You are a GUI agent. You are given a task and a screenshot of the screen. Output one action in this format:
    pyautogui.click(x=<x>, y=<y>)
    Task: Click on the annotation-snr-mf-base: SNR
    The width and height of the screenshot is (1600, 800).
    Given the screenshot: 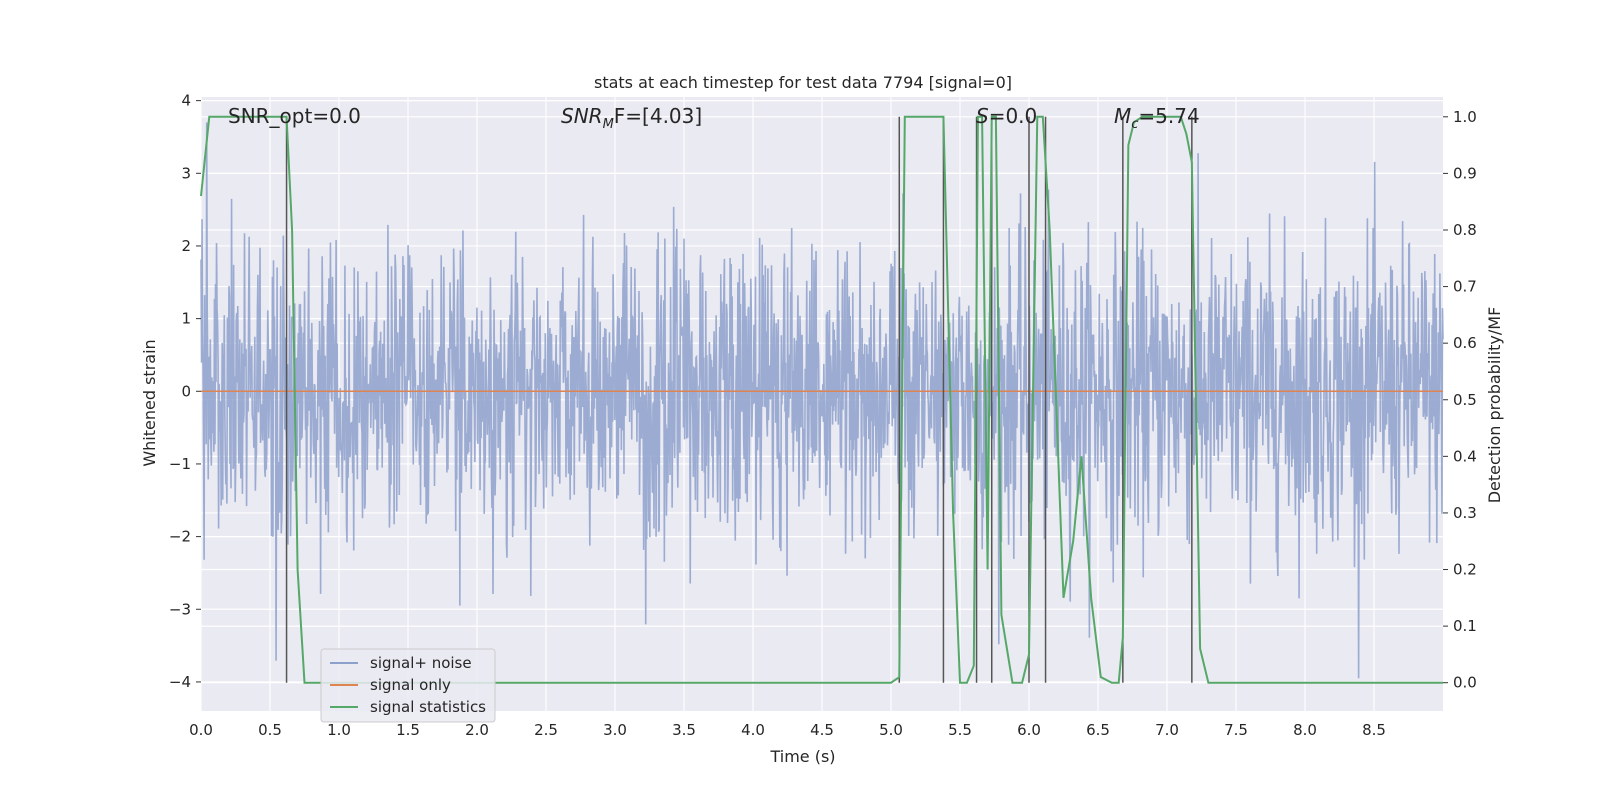 What is the action you would take?
    pyautogui.click(x=582, y=116)
    